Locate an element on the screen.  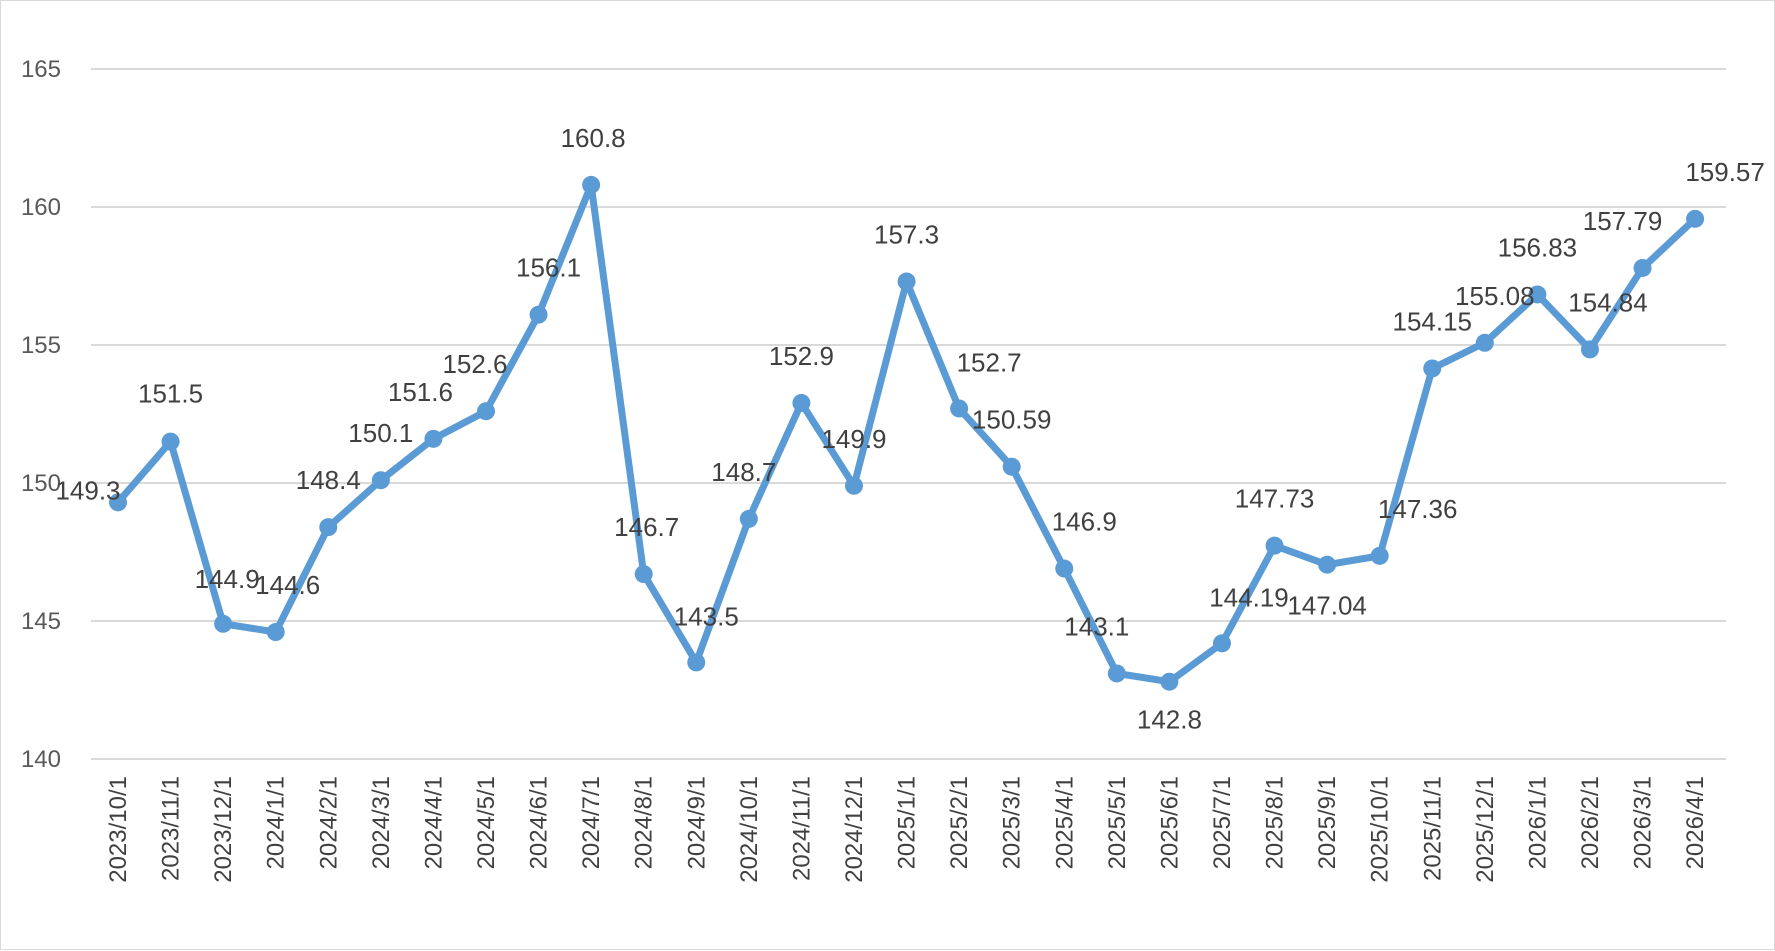
x-tick-label: 2024/5/1 is located at coordinates (486, 822).